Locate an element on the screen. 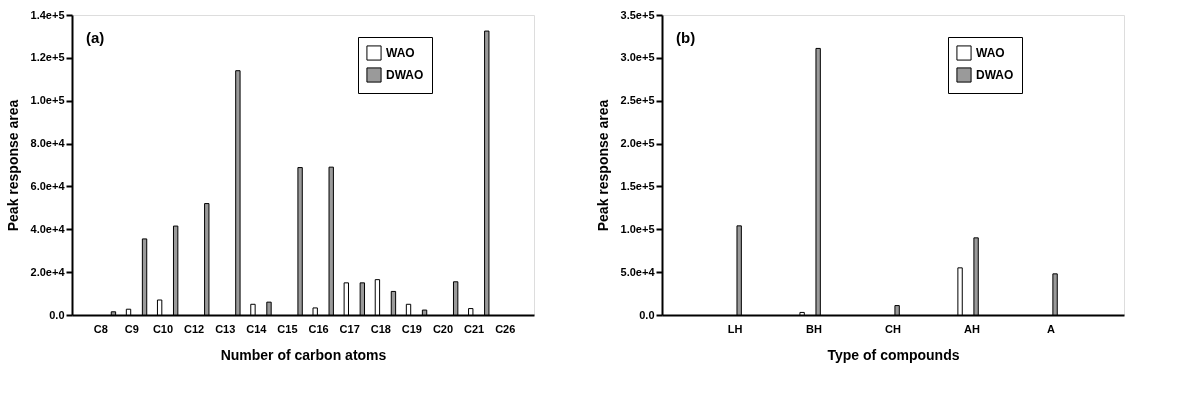 This screenshot has width=1204, height=419. x-tick-label: C14 is located at coordinates (257, 328).